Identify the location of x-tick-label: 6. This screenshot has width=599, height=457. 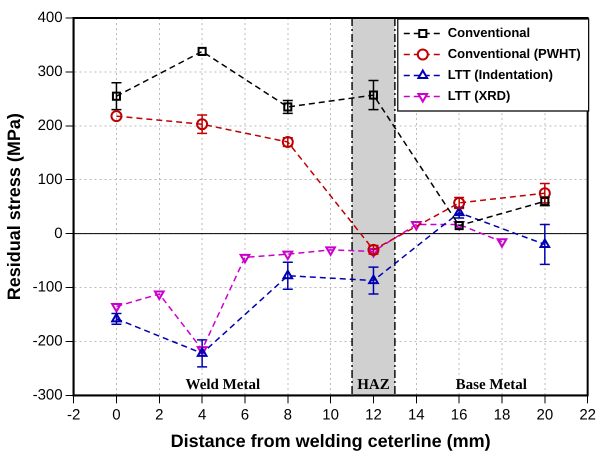
(245, 415).